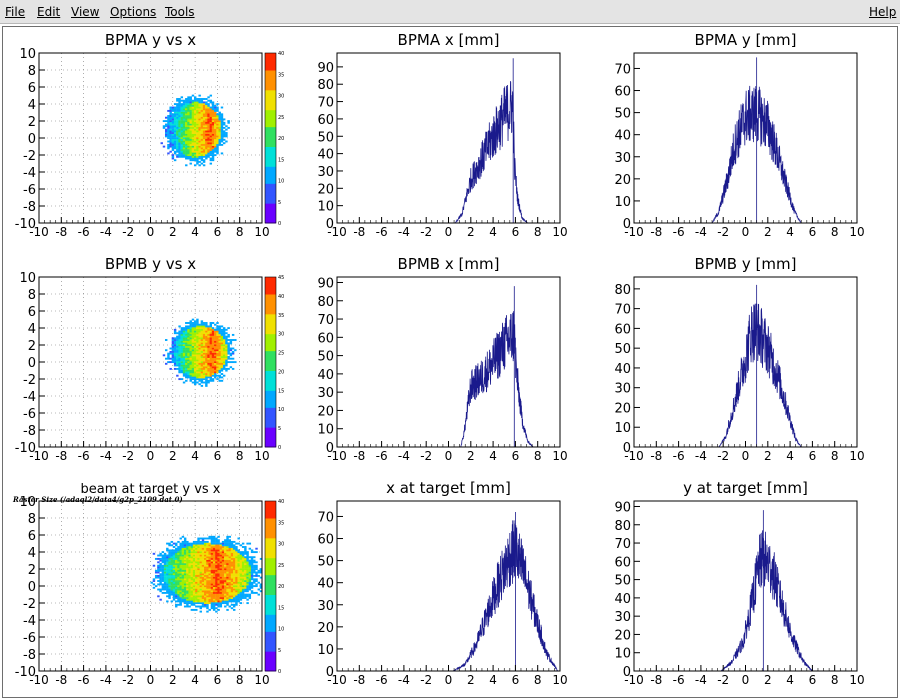 This screenshot has width=900, height=700. What do you see at coordinates (32, 88) in the screenshot?
I see `bpma-yx-ytick-label: 6` at bounding box center [32, 88].